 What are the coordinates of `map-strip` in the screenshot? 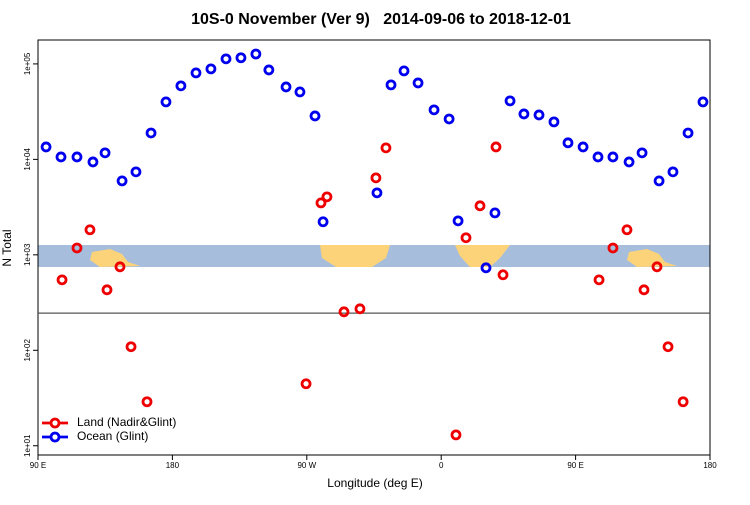 It's located at (374, 256).